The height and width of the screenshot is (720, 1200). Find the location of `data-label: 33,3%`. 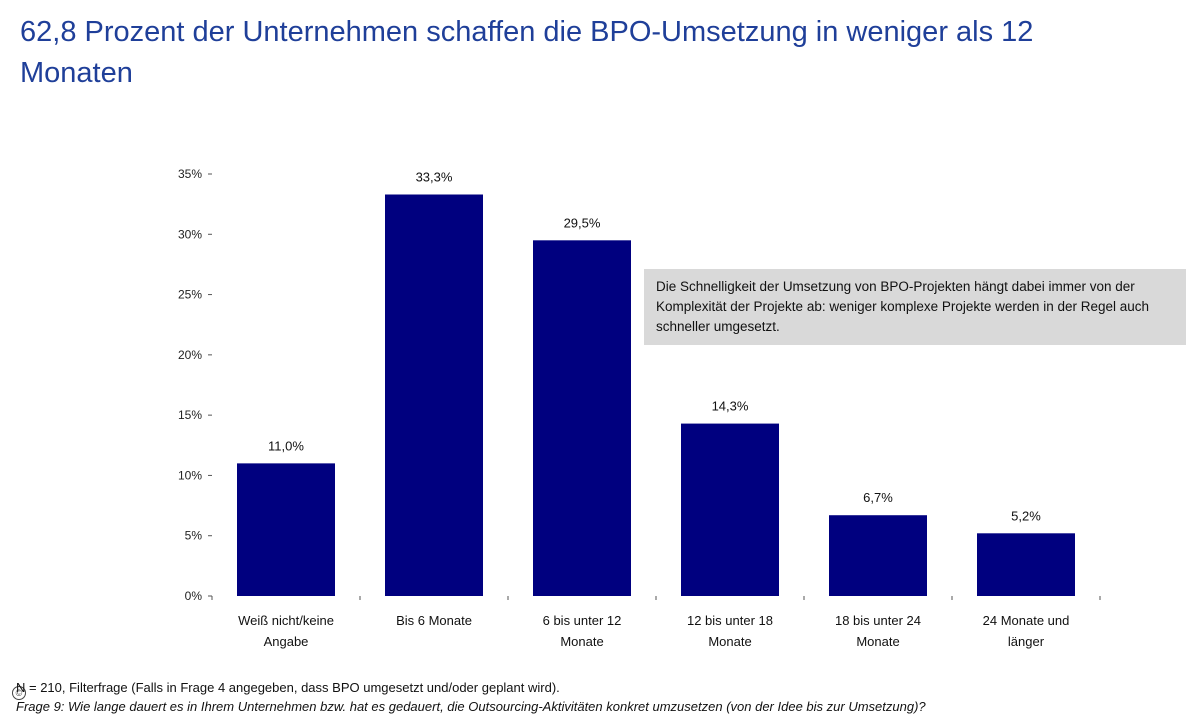

data-label: 33,3% is located at coordinates (434, 176).